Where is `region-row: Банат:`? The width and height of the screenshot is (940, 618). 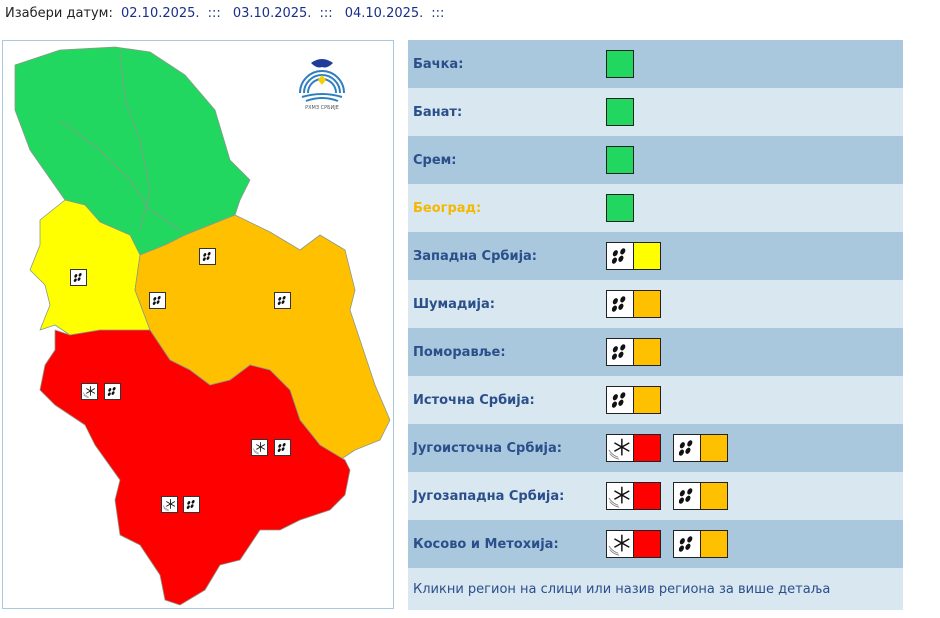 region-row: Банат: is located at coordinates (655, 112).